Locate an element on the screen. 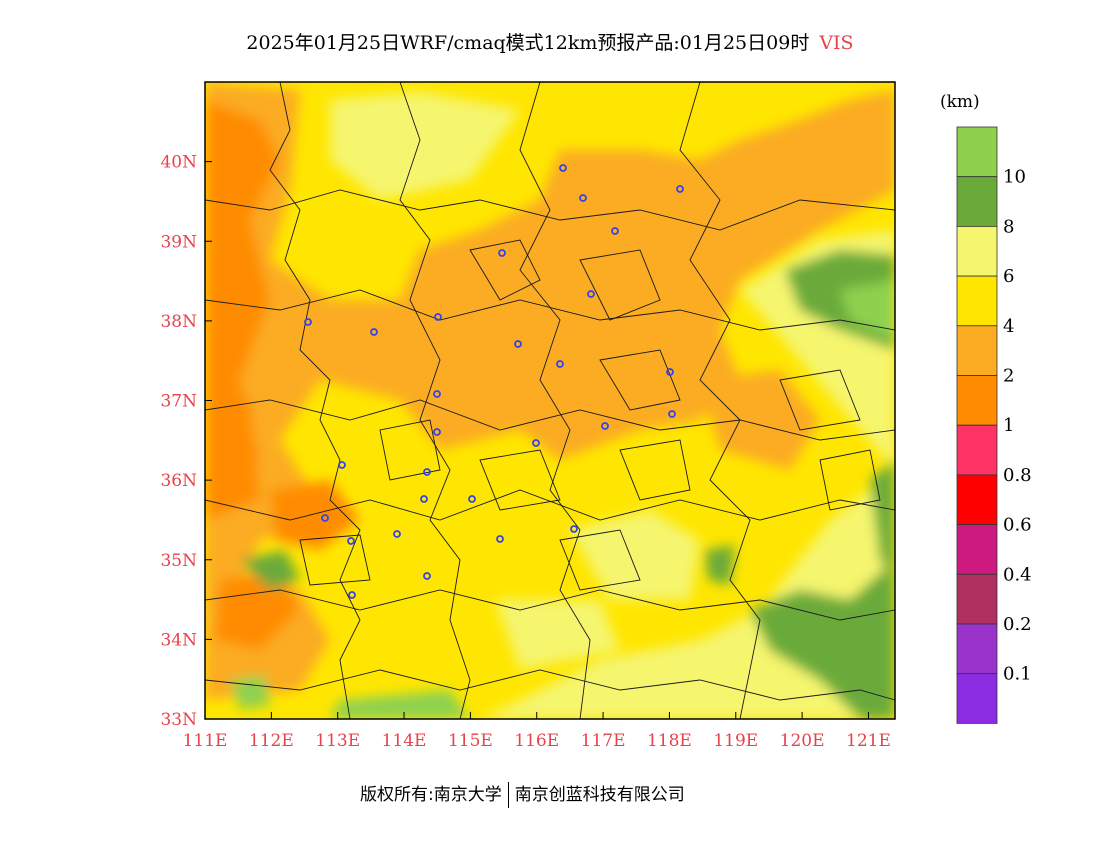 The image size is (1100, 850). lat-tick-label: 37N is located at coordinates (178, 402).